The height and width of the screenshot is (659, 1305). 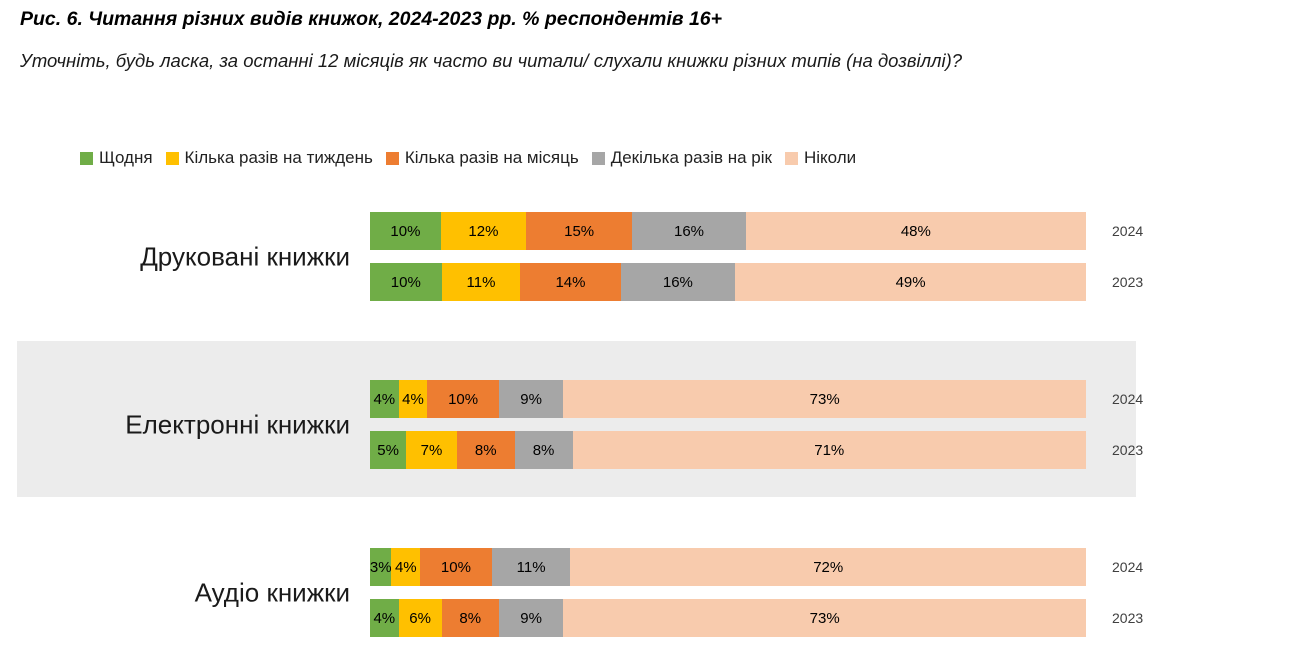 I want to click on stacked-bar: 5% 7% 8% 8% 71%, so click(x=728, y=450).